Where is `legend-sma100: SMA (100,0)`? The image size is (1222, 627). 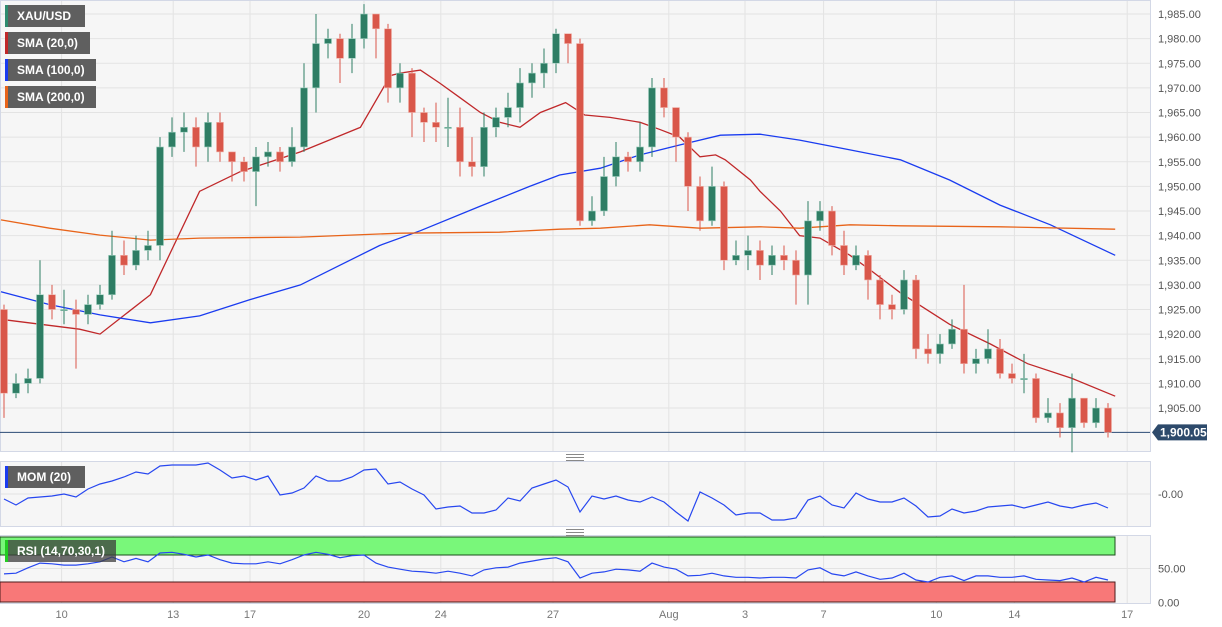 legend-sma100: SMA (100,0) is located at coordinates (50, 70).